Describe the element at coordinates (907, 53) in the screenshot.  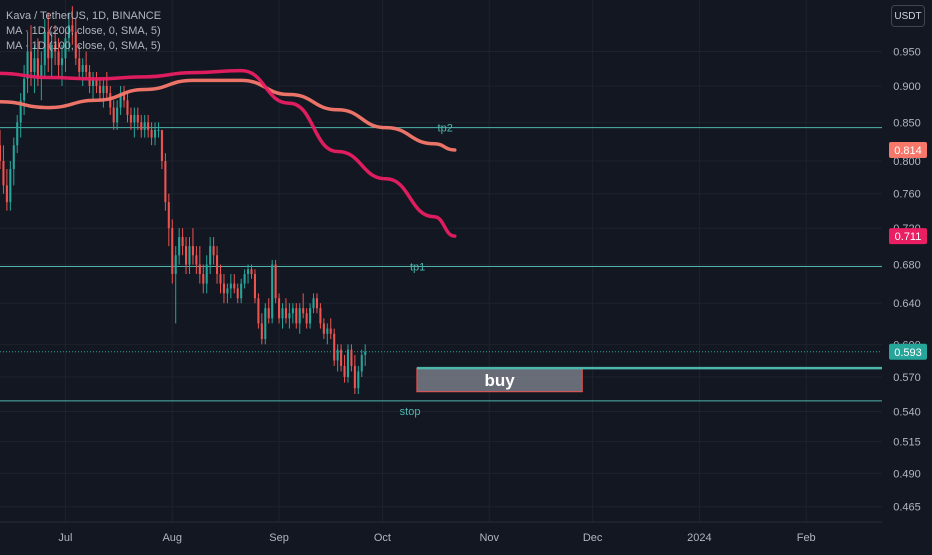
I see `y-tick-label: 0.950` at that location.